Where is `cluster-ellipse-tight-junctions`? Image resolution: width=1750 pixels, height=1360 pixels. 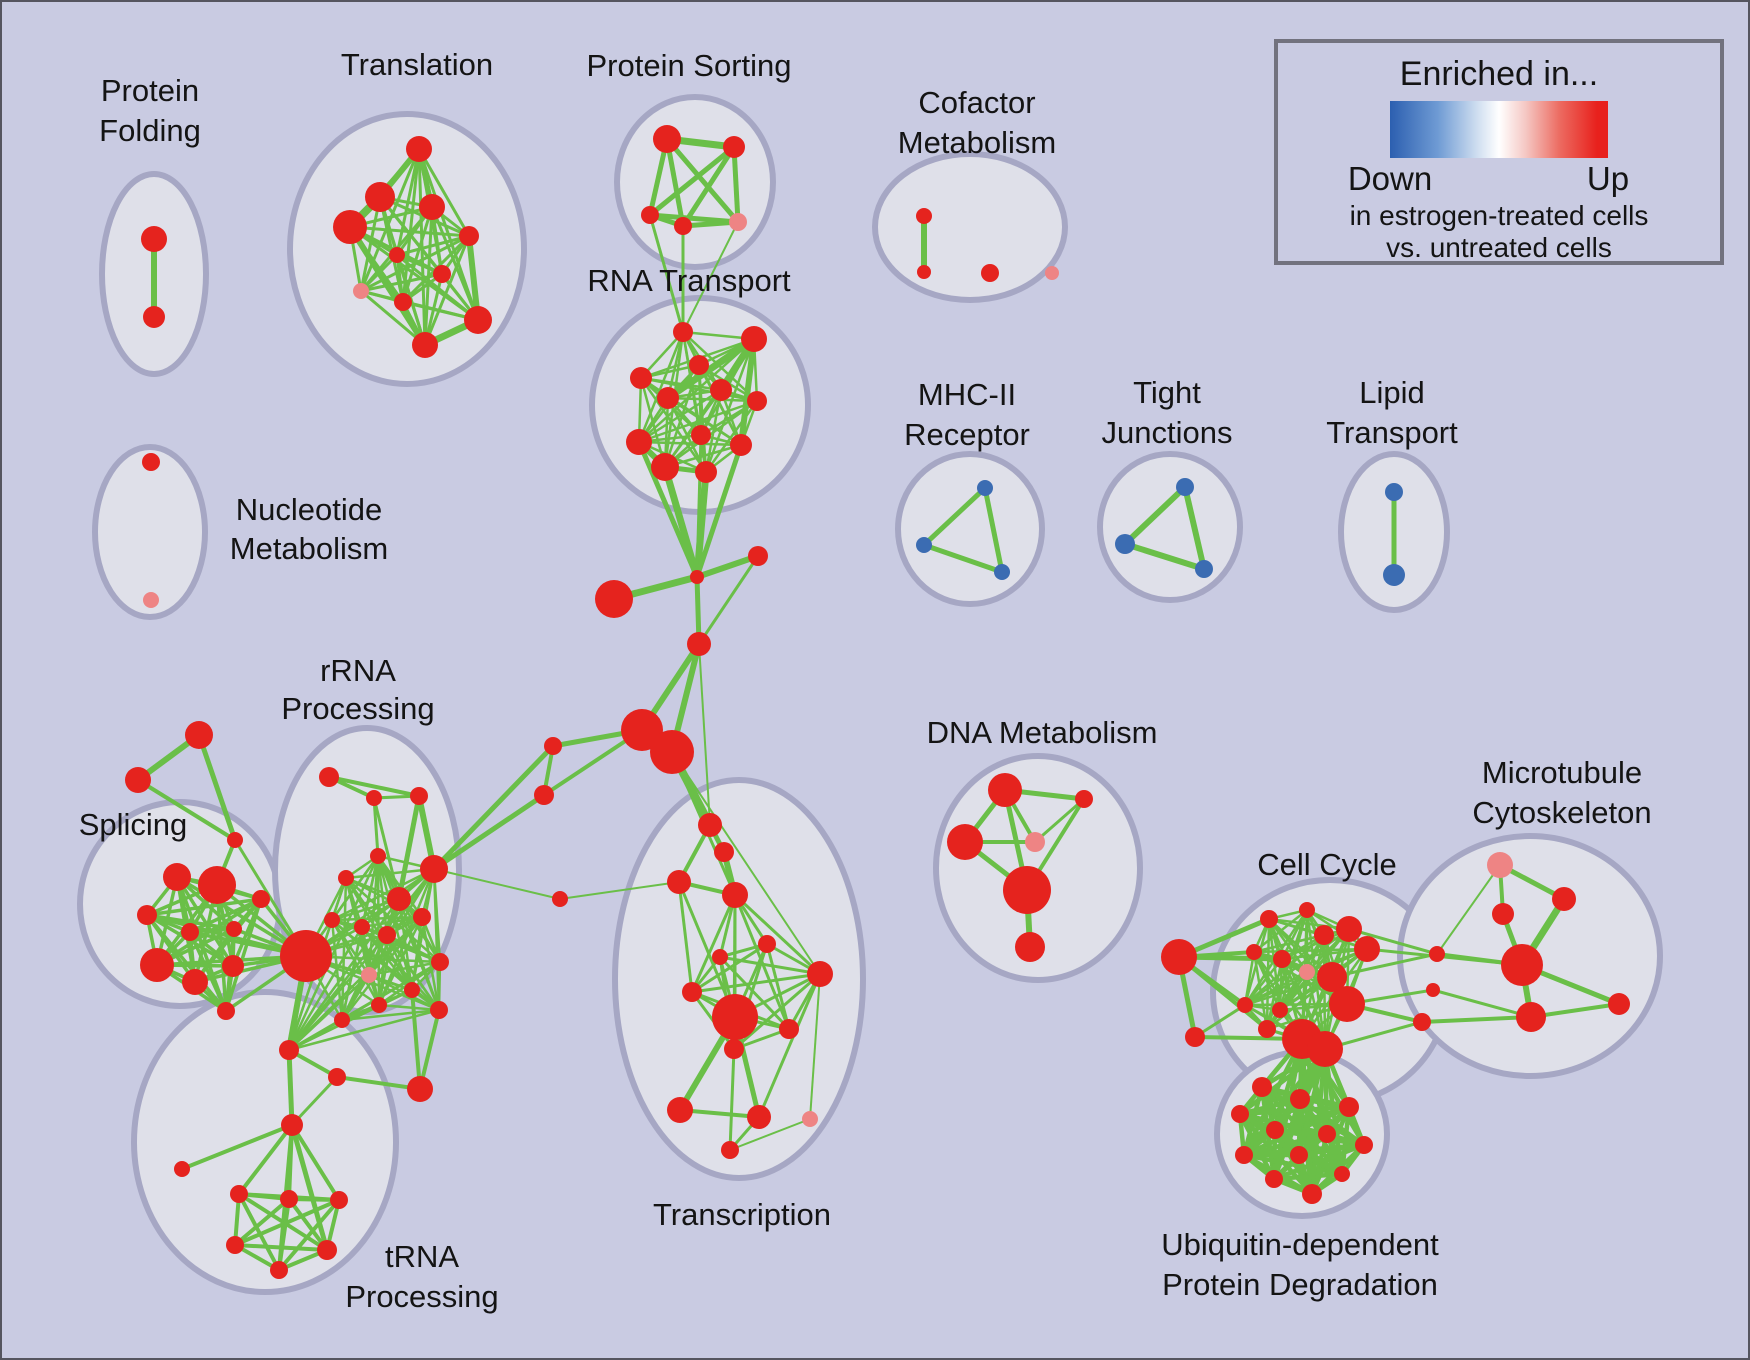 cluster-ellipse-tight-junctions is located at coordinates (1170, 527).